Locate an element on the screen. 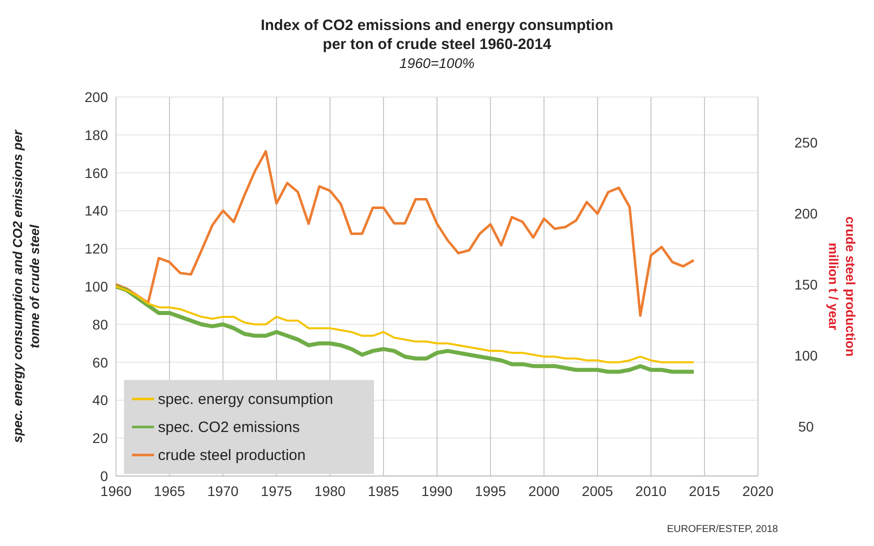  x-tick-label: 1960 is located at coordinates (116, 491).